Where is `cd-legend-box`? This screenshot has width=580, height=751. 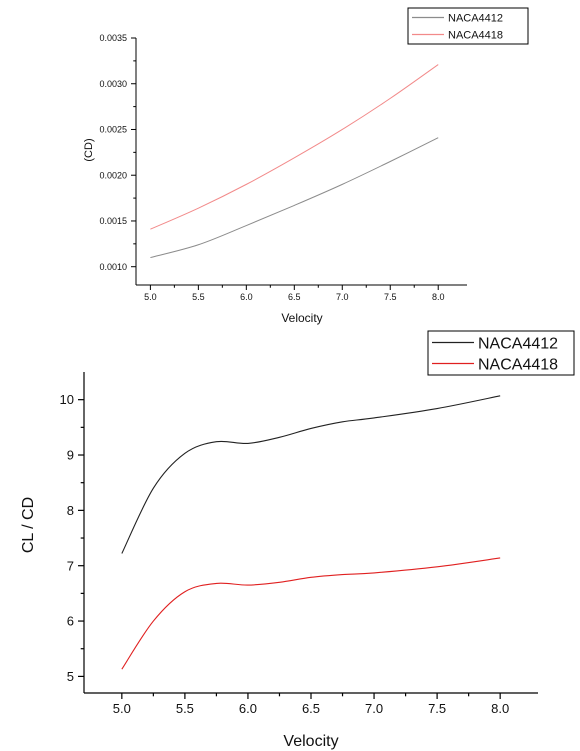 cd-legend-box is located at coordinates (468, 26).